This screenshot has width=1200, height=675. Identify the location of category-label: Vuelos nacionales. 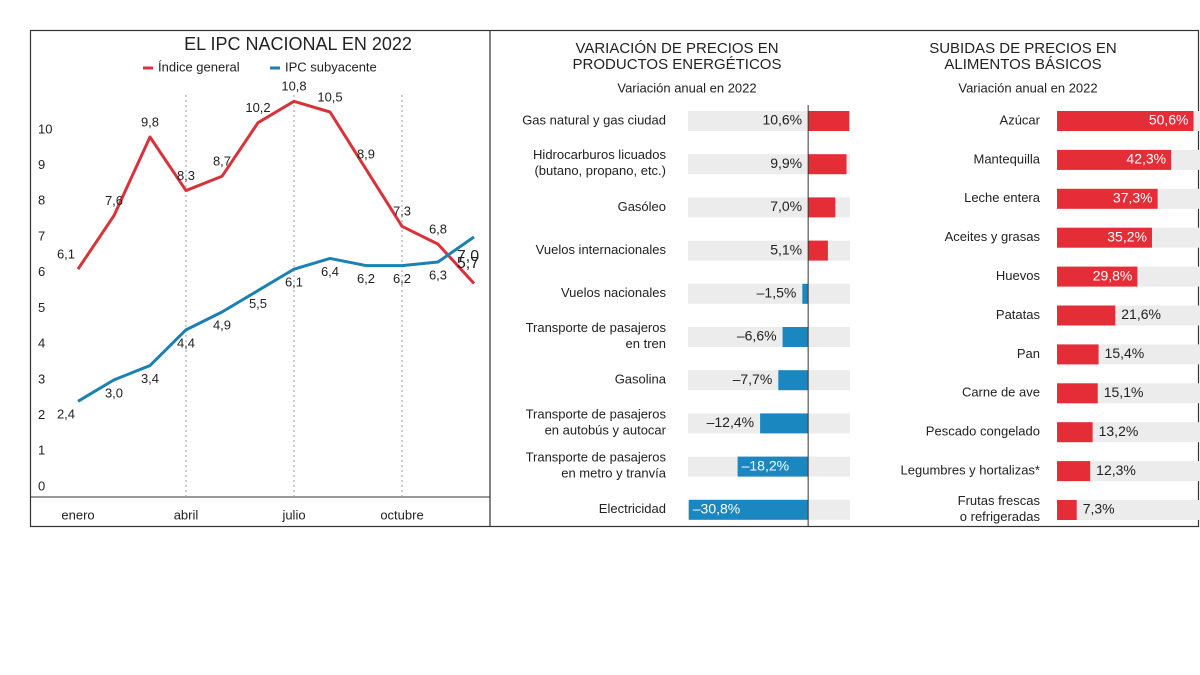
(614, 292).